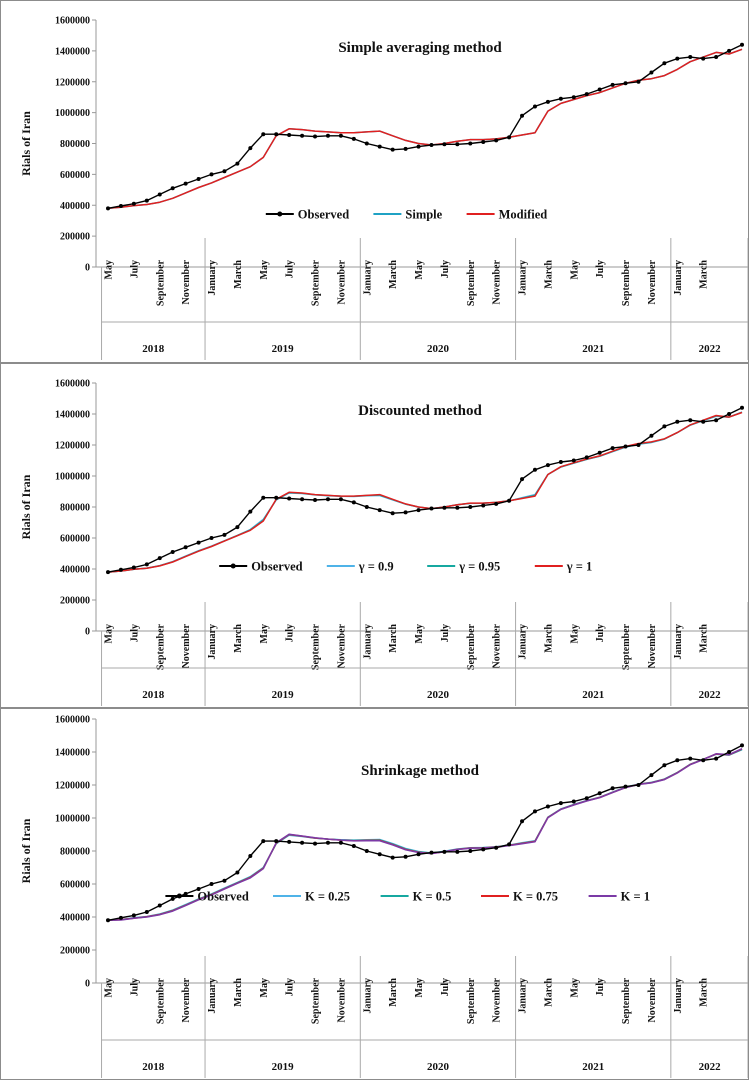 This screenshot has width=750, height=1085. I want to click on legend-label: Observed, so click(276, 567).